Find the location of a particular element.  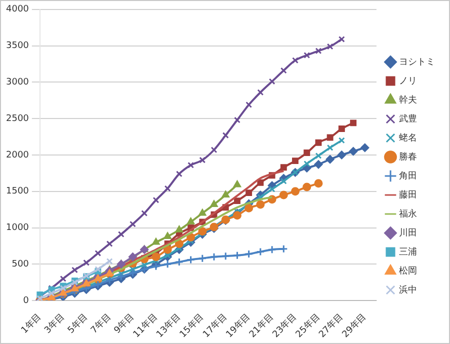

x-tick-label: 3年目 is located at coordinates (54, 323).